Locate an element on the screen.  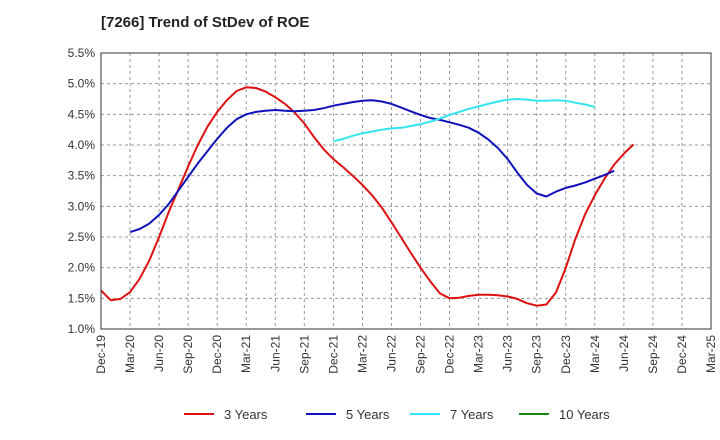
legend-label: 7 Years is located at coordinates (472, 414).